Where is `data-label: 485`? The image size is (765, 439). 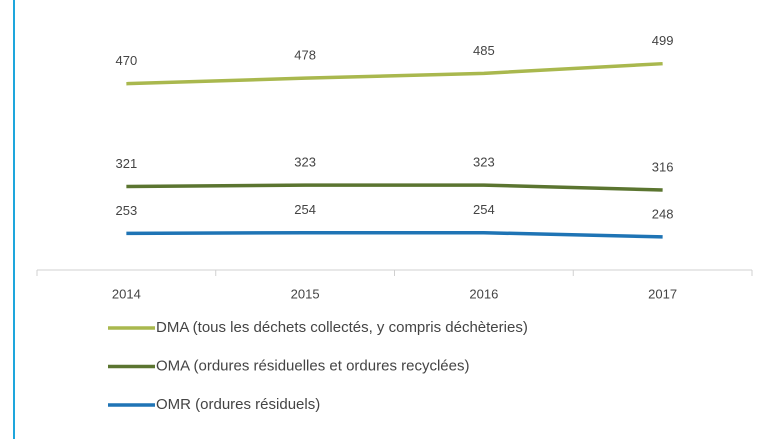 data-label: 485 is located at coordinates (484, 50).